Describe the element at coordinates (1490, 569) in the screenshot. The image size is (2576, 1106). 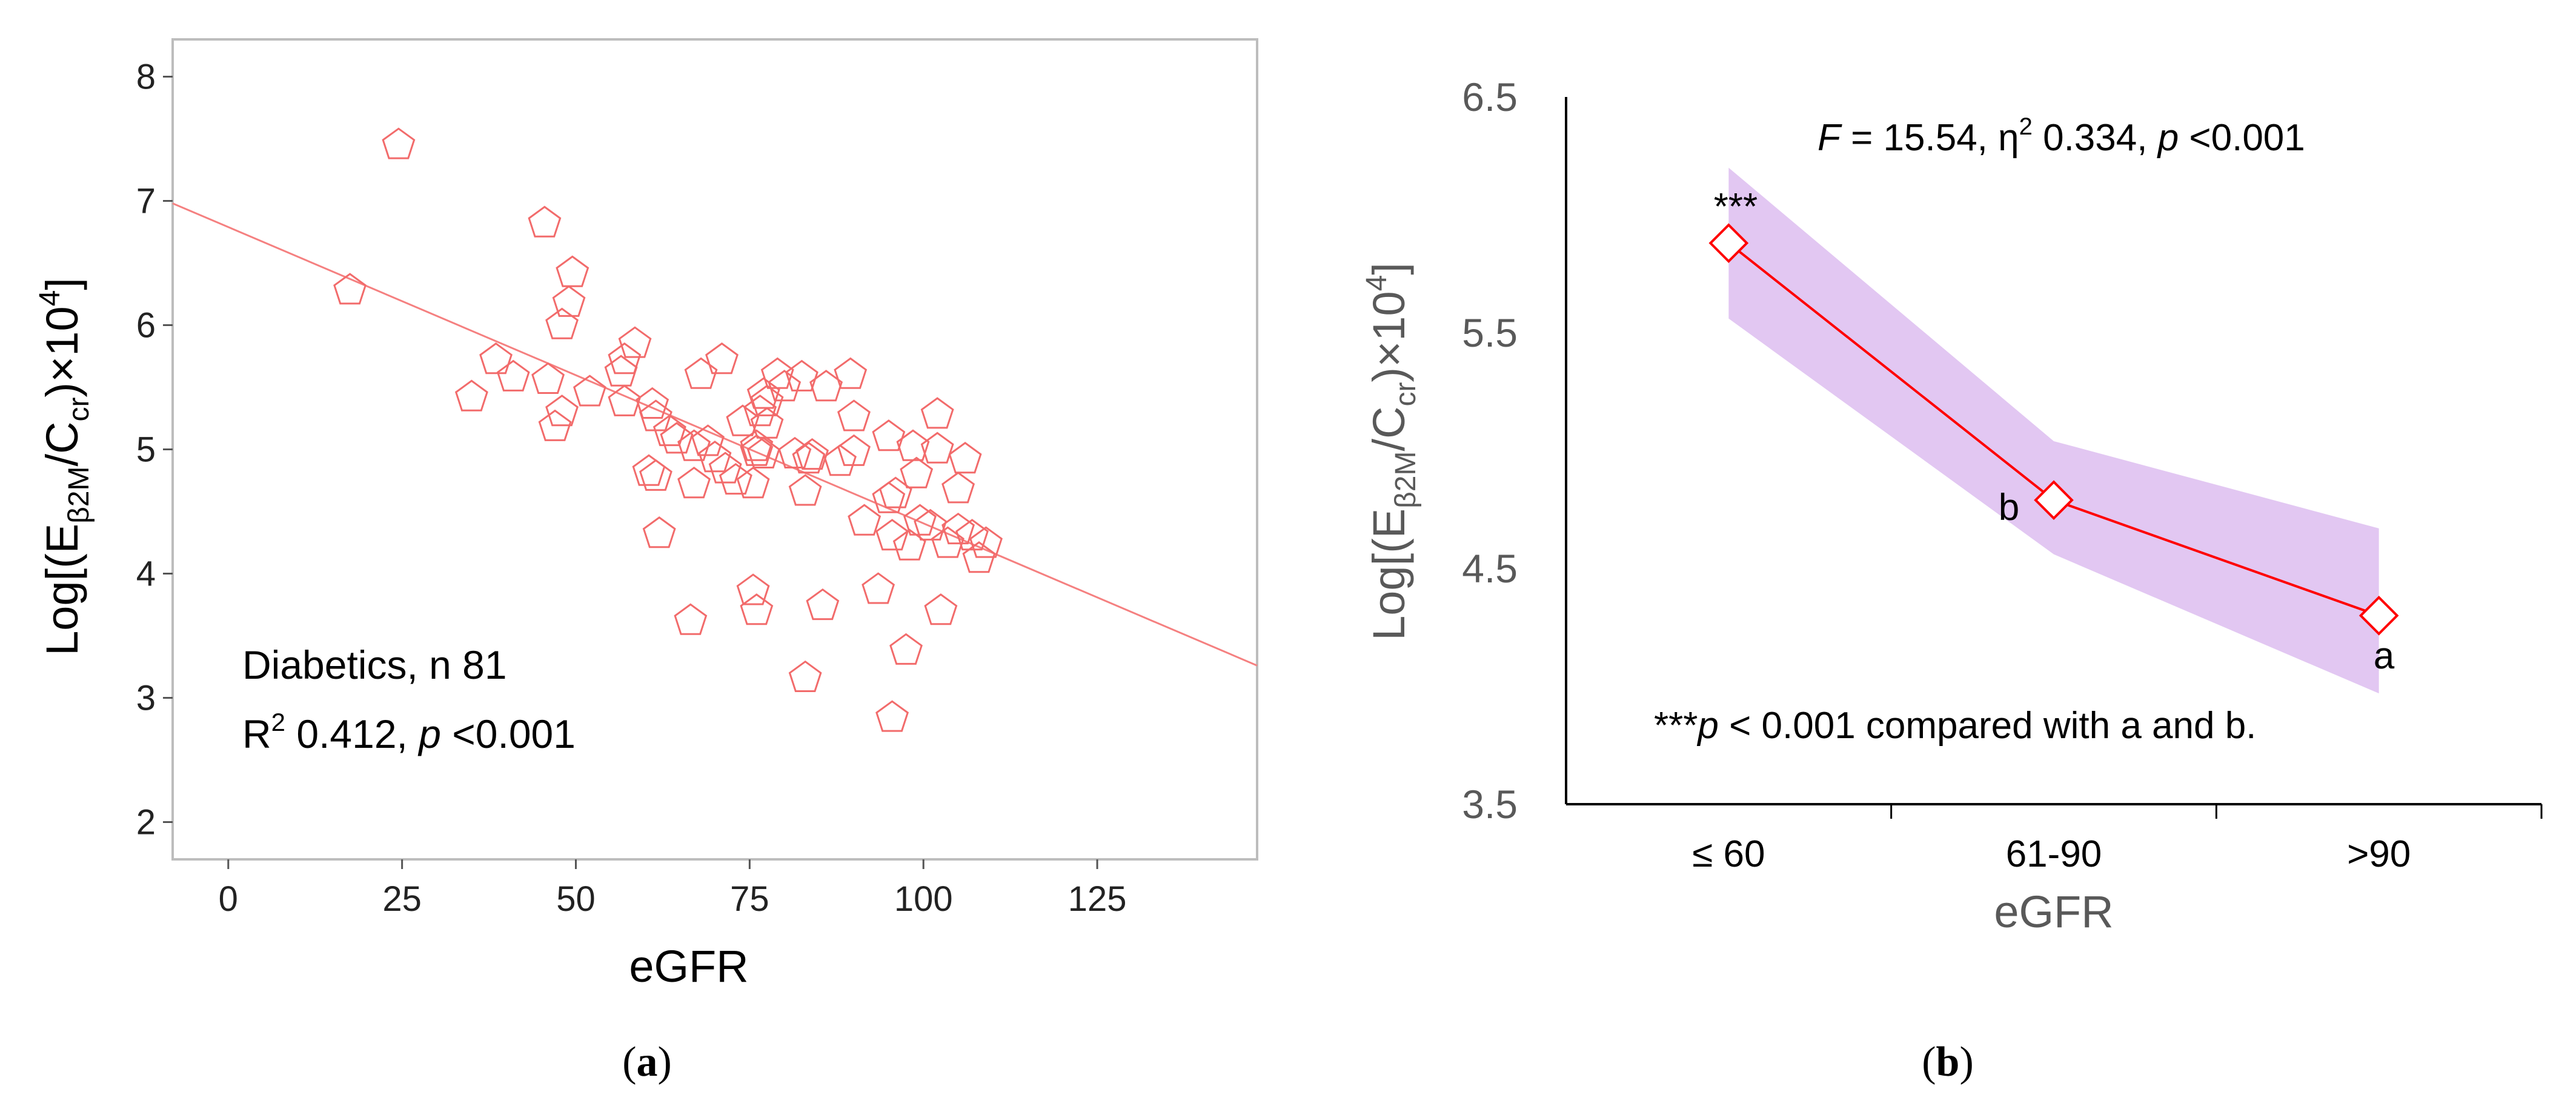
I see `y-tick-label: 4.5` at that location.